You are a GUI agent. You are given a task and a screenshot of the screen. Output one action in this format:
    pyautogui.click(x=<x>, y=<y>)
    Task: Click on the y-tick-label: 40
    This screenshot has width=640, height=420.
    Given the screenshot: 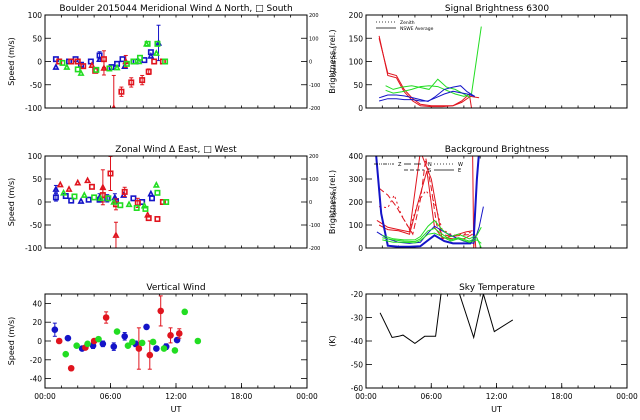 What is the action you would take?
    pyautogui.click(x=37, y=303)
    